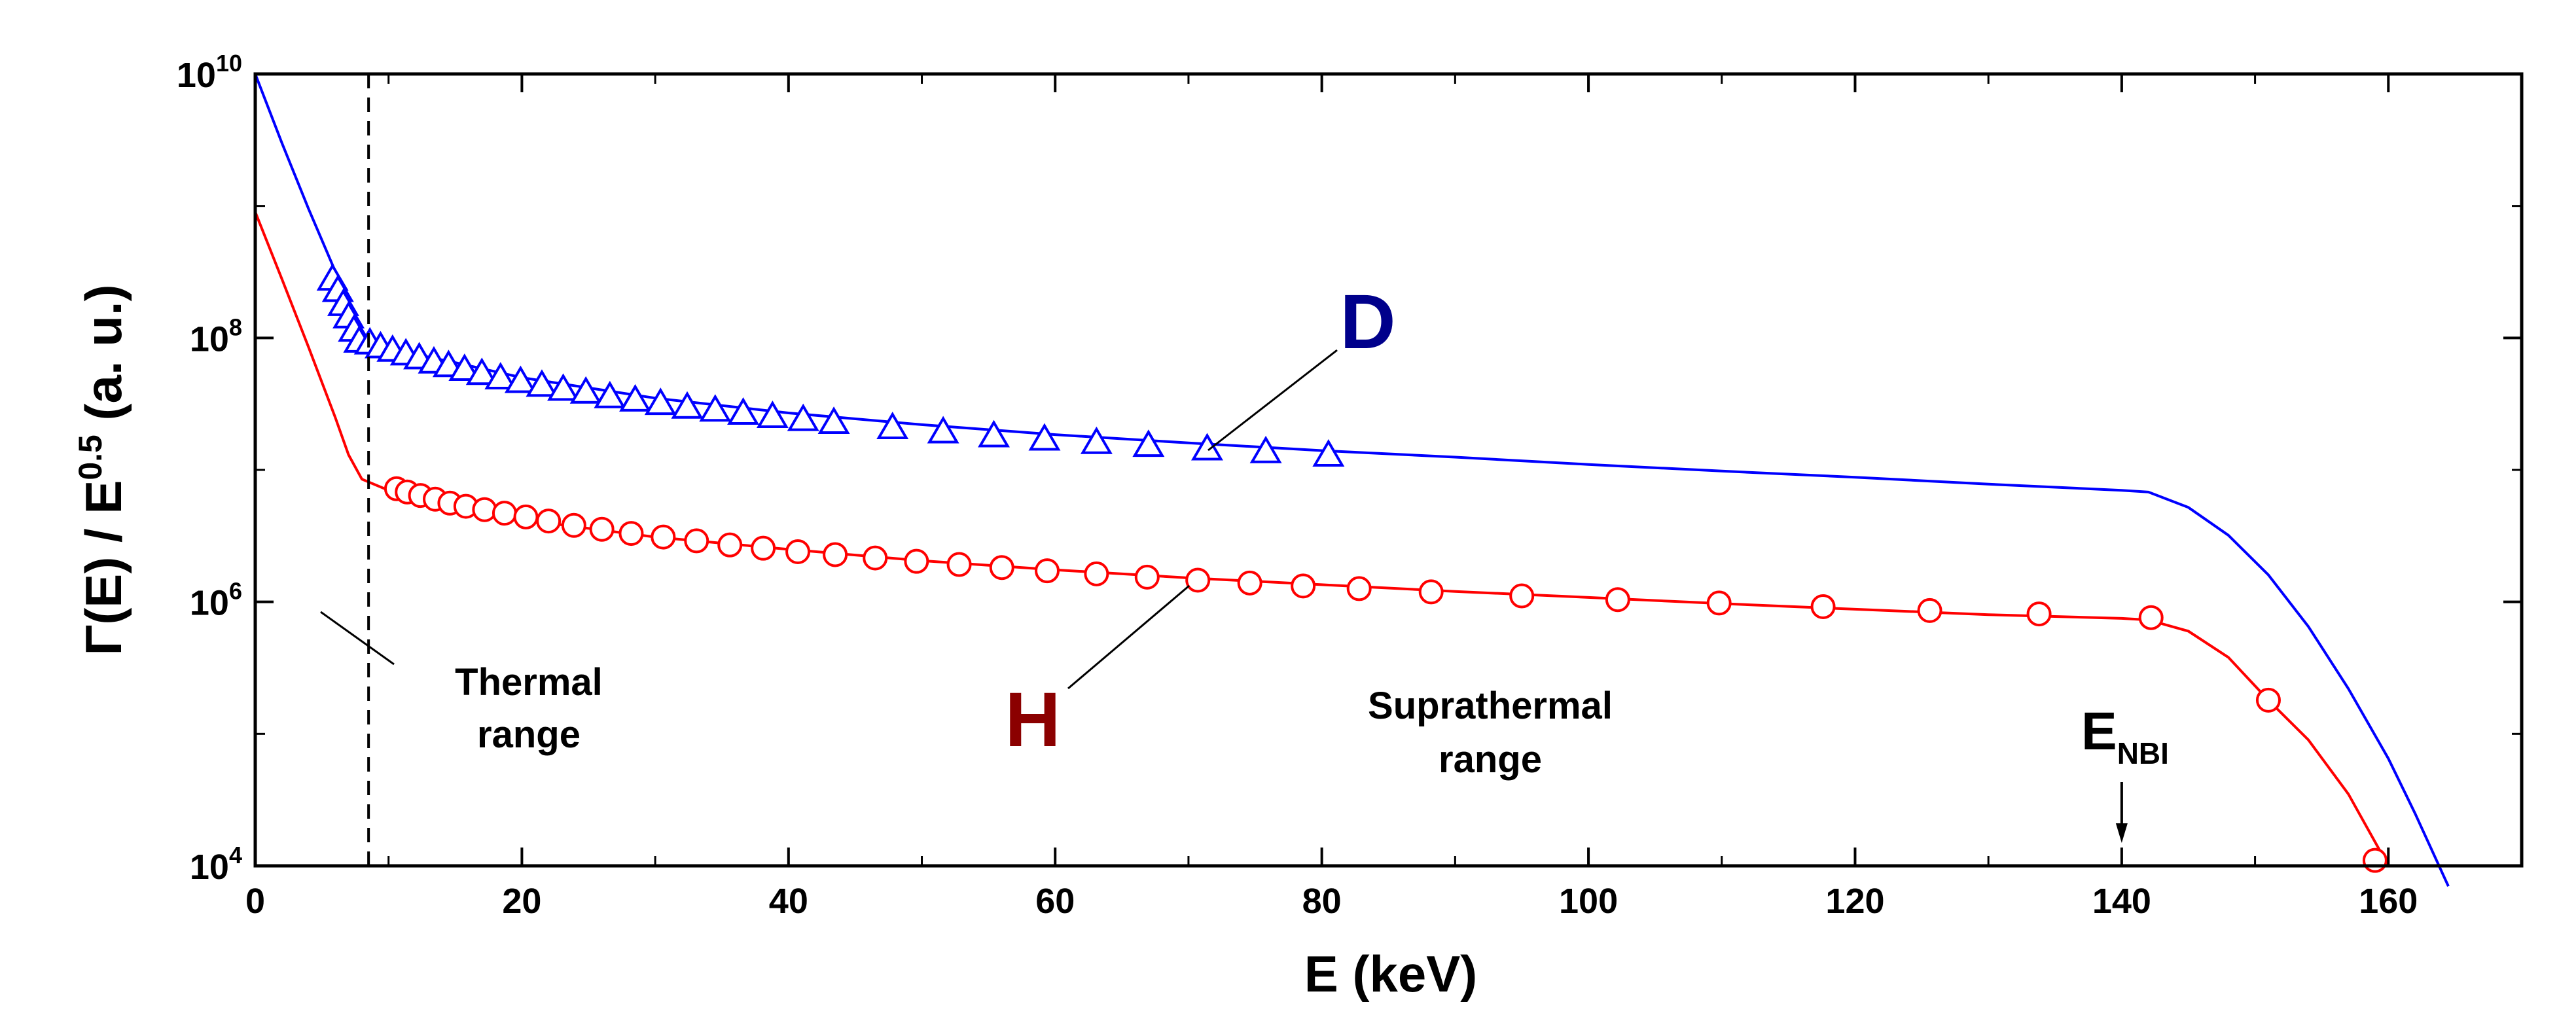 The height and width of the screenshot is (1036, 2576). Describe the element at coordinates (2099, 731) in the screenshot. I see `enbi-label-main: E` at that location.